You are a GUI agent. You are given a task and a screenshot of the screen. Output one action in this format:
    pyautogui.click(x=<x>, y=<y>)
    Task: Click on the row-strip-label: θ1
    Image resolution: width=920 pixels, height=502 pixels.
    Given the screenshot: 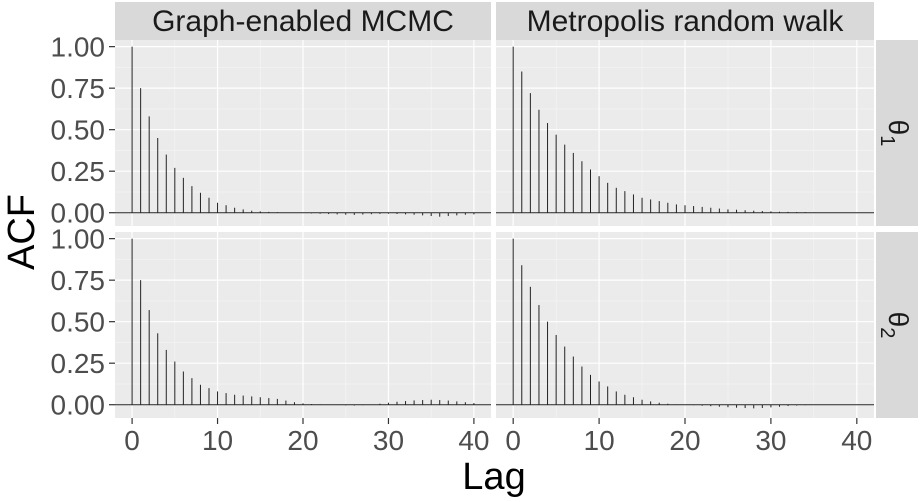 What is the action you would take?
    pyautogui.click(x=895, y=133)
    